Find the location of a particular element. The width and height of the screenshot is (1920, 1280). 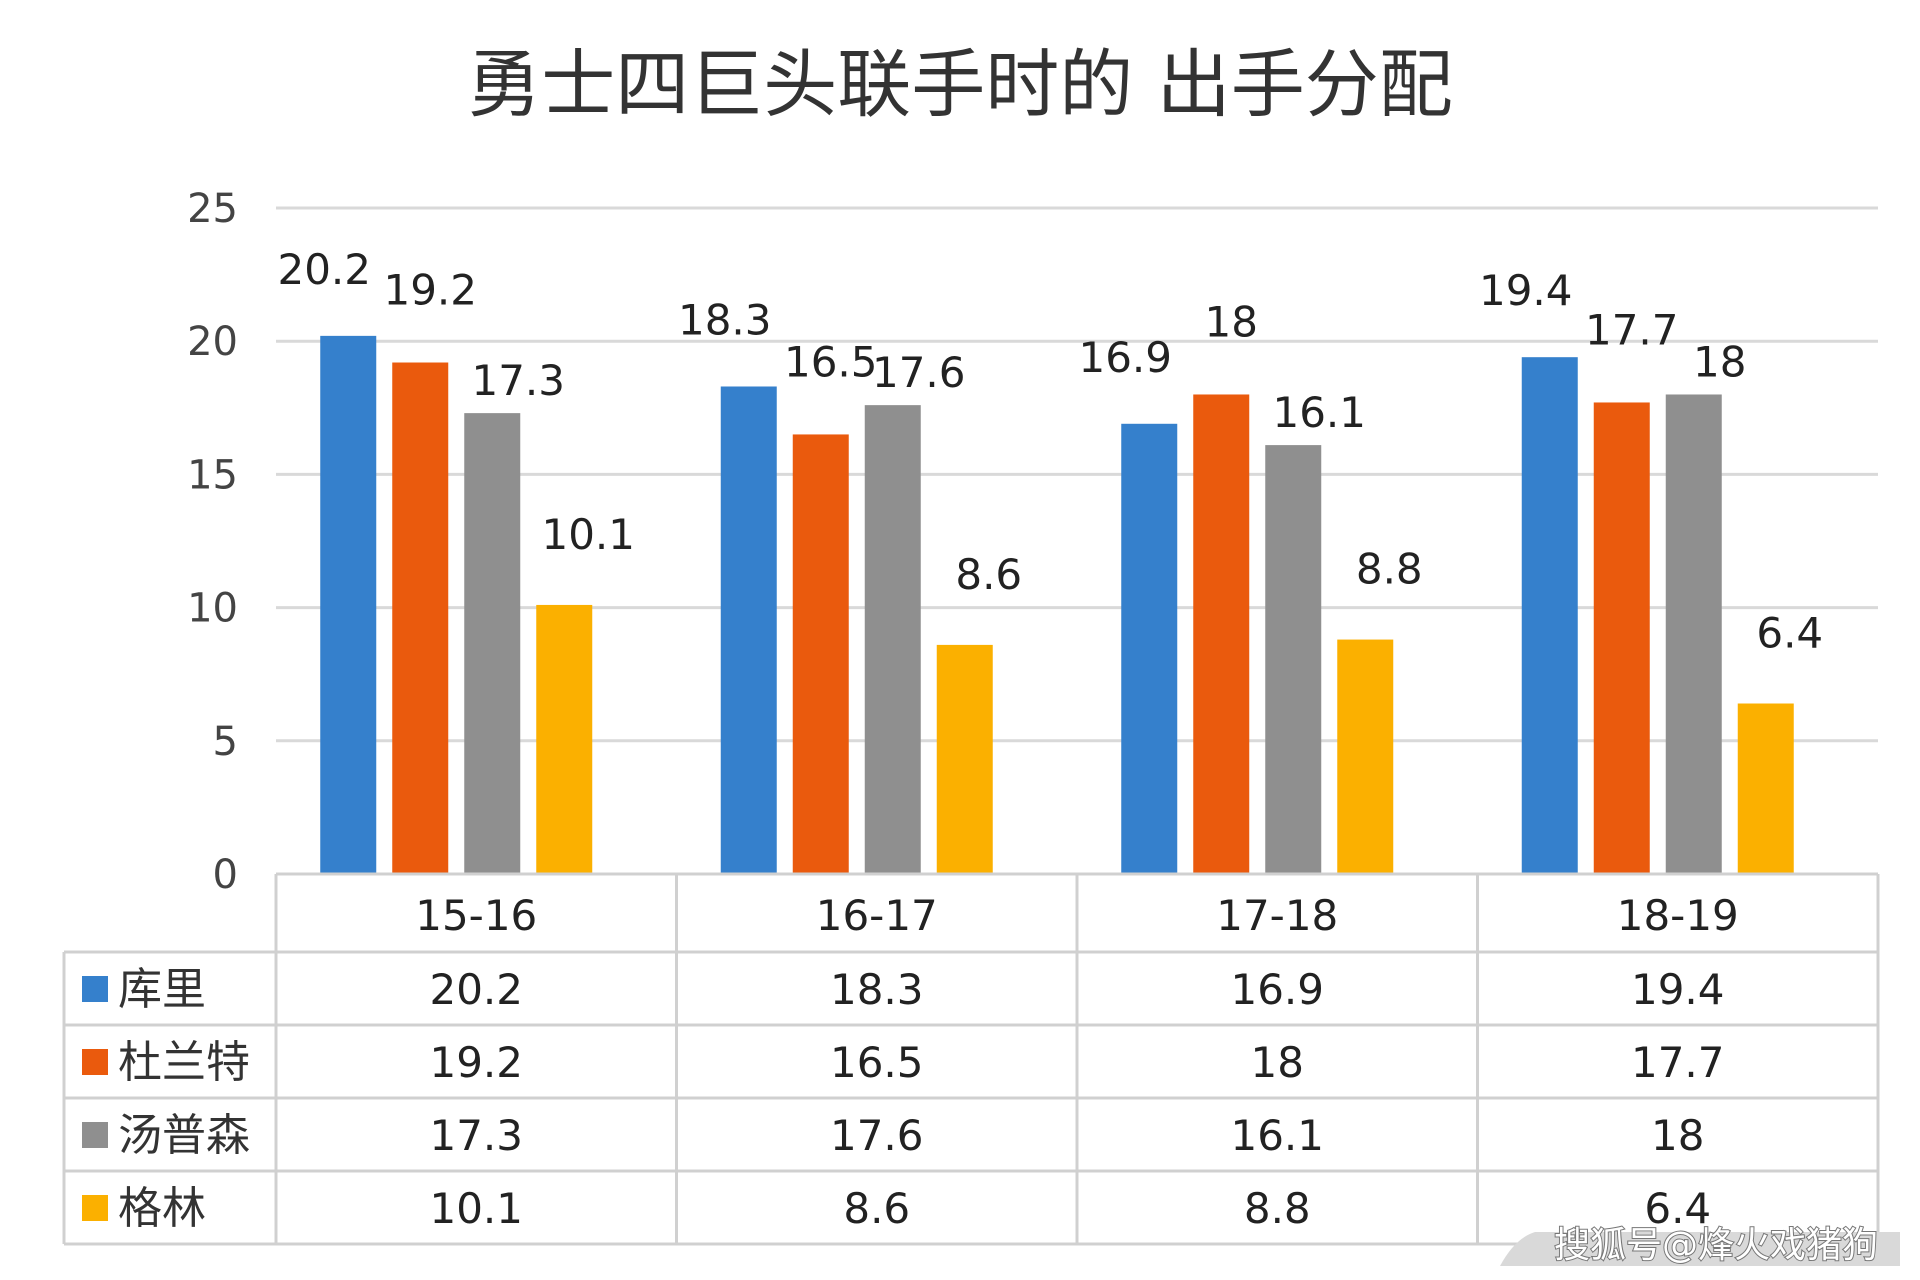

data-label-15-16-库里: 20.2 is located at coordinates (324, 269).